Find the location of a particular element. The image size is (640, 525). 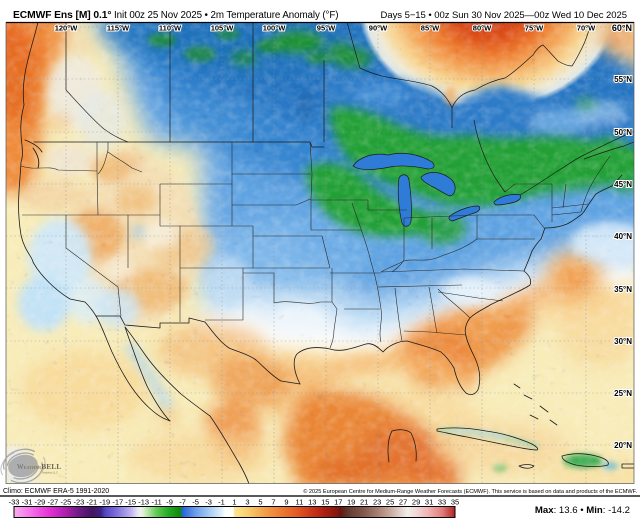

svg-text: -27 is located at coordinates (52, 502).